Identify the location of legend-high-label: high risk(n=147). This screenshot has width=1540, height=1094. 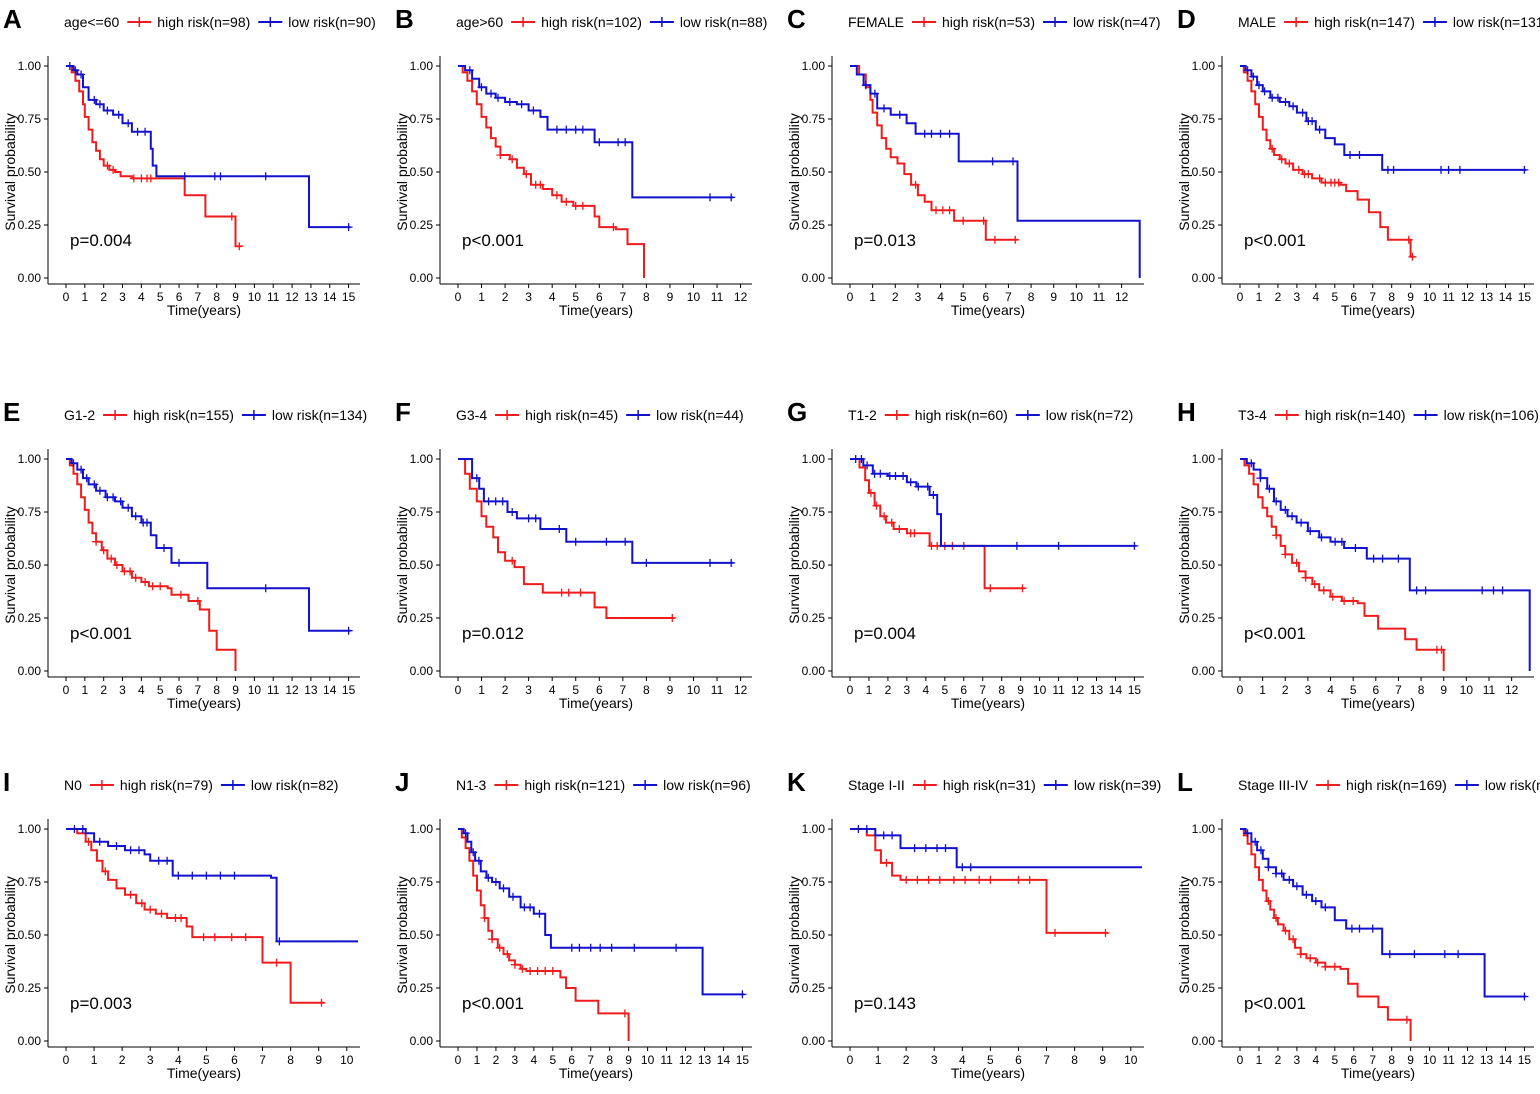
(1364, 22).